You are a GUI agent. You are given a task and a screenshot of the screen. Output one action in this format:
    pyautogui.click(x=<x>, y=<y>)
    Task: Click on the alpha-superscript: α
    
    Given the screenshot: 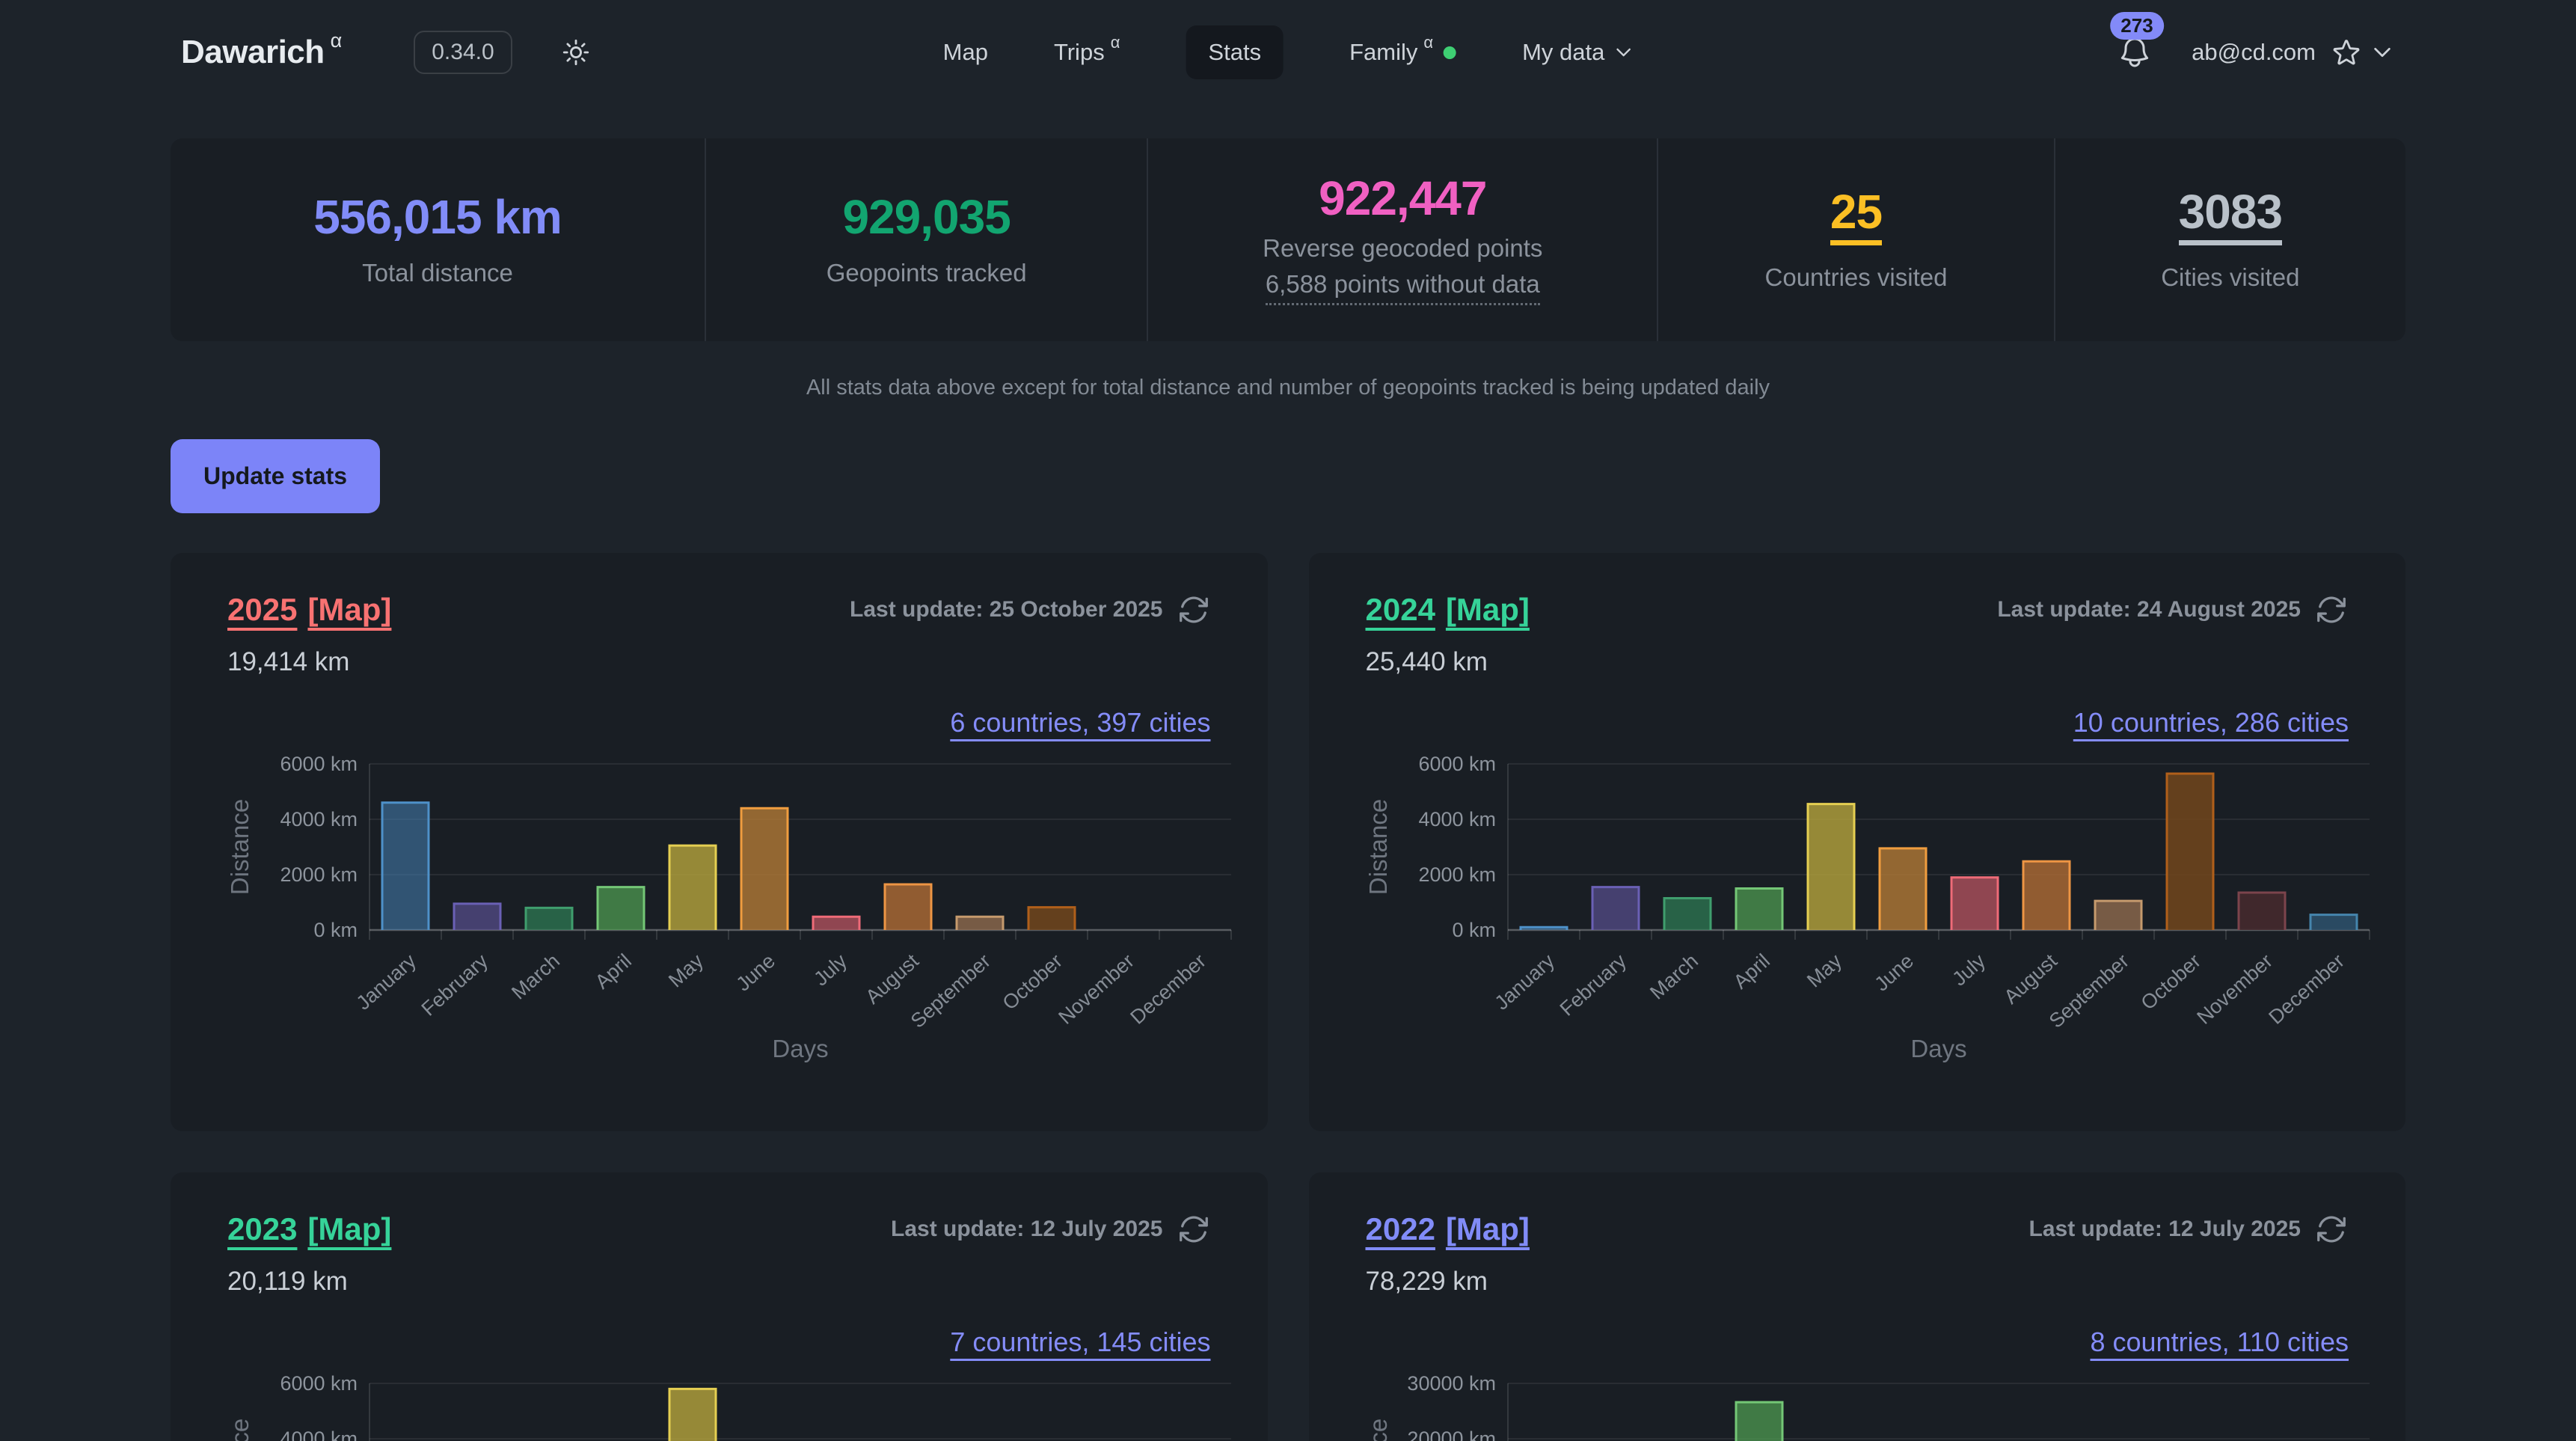 What is the action you would take?
    pyautogui.click(x=1115, y=42)
    